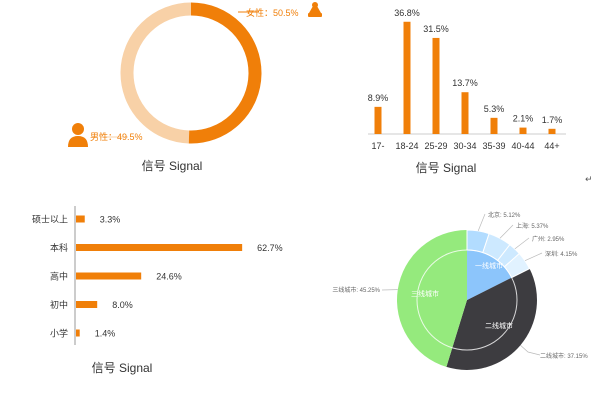  Describe the element at coordinates (564, 356) in the screenshot. I see `second-tier-share-label: 二线城市: 37.15%` at that location.